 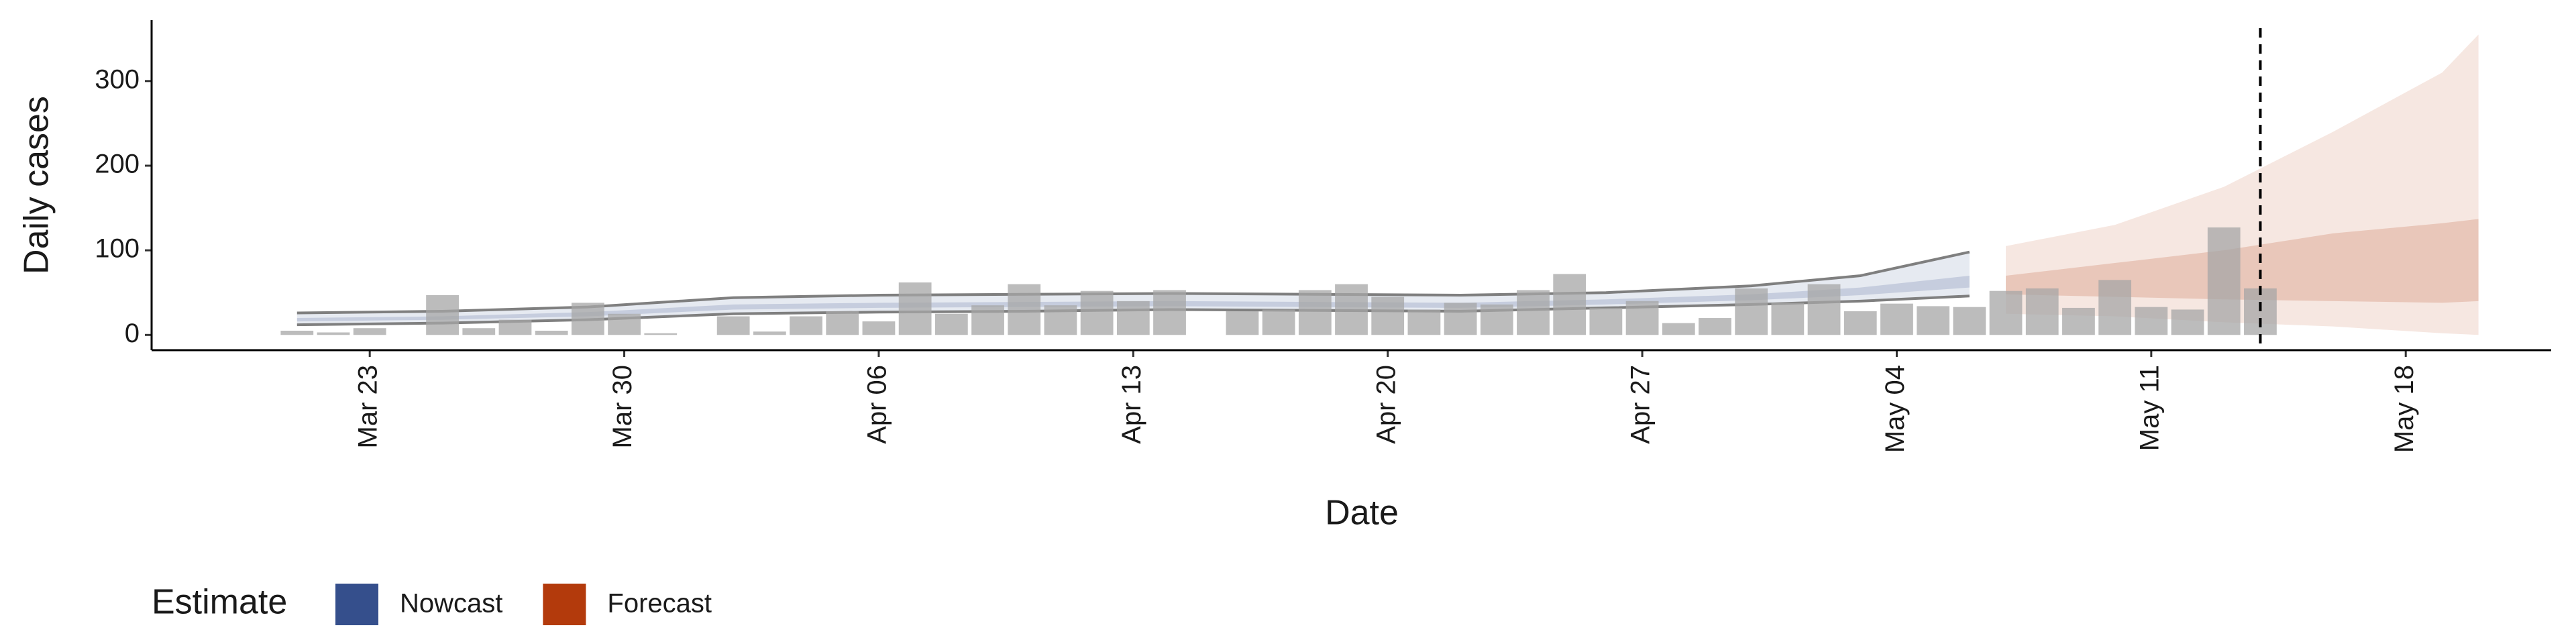 What do you see at coordinates (2149, 408) in the screenshot?
I see `x-tick-label: May 11` at bounding box center [2149, 408].